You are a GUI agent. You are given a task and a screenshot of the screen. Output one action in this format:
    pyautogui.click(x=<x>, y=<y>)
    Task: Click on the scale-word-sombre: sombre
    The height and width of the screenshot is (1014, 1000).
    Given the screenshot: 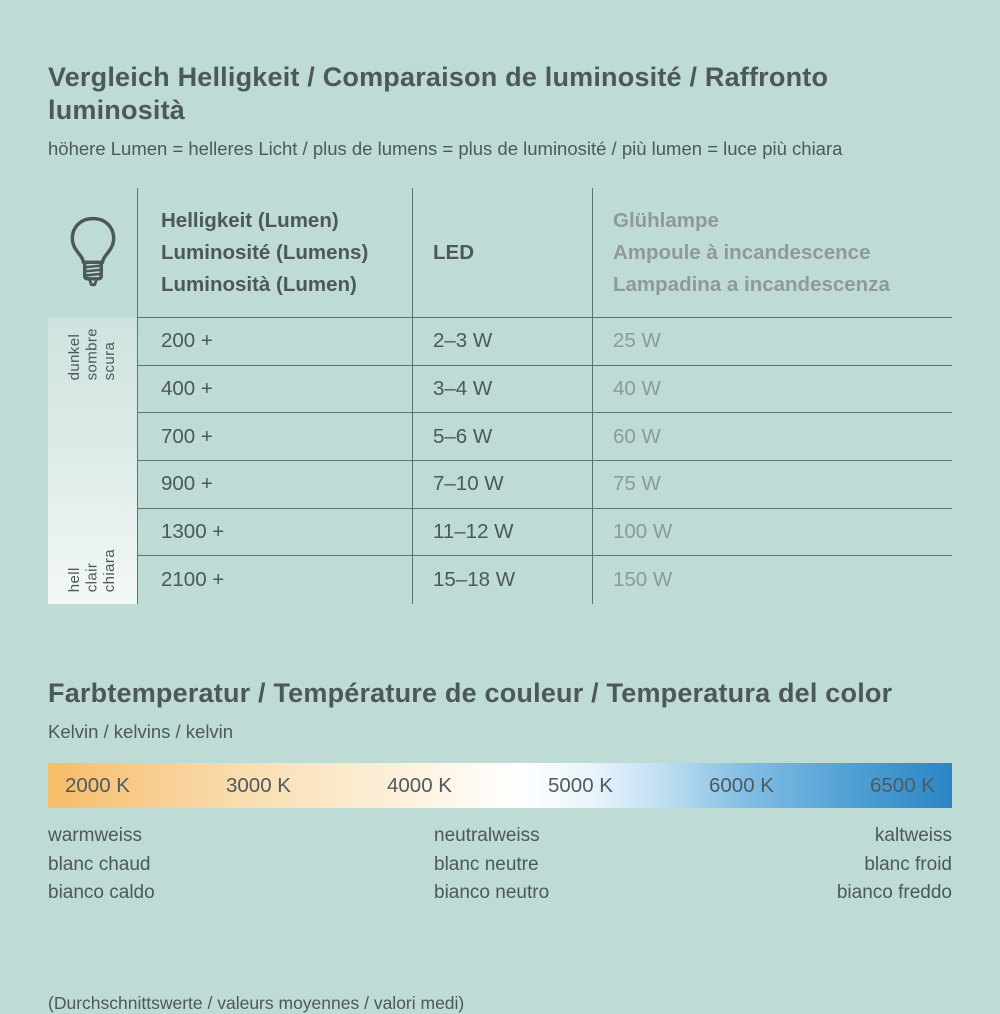 What is the action you would take?
    pyautogui.click(x=92, y=354)
    